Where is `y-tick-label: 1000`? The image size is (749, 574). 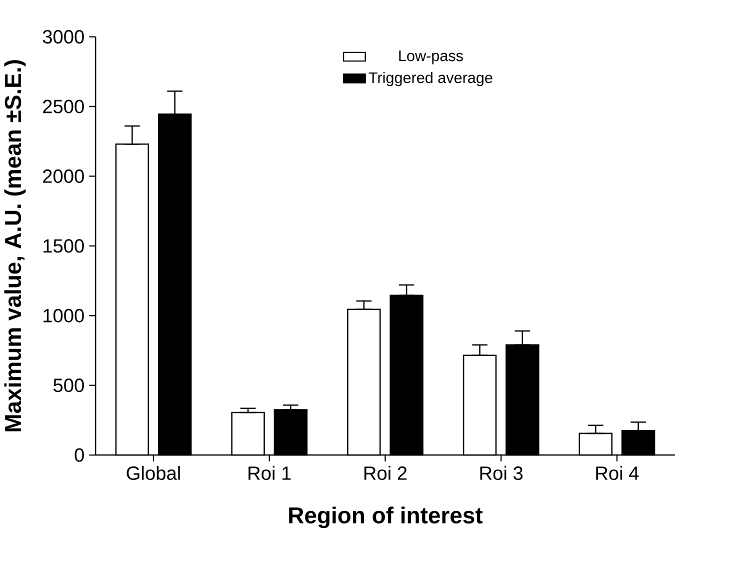 y-tick-label: 1000 is located at coordinates (64, 315).